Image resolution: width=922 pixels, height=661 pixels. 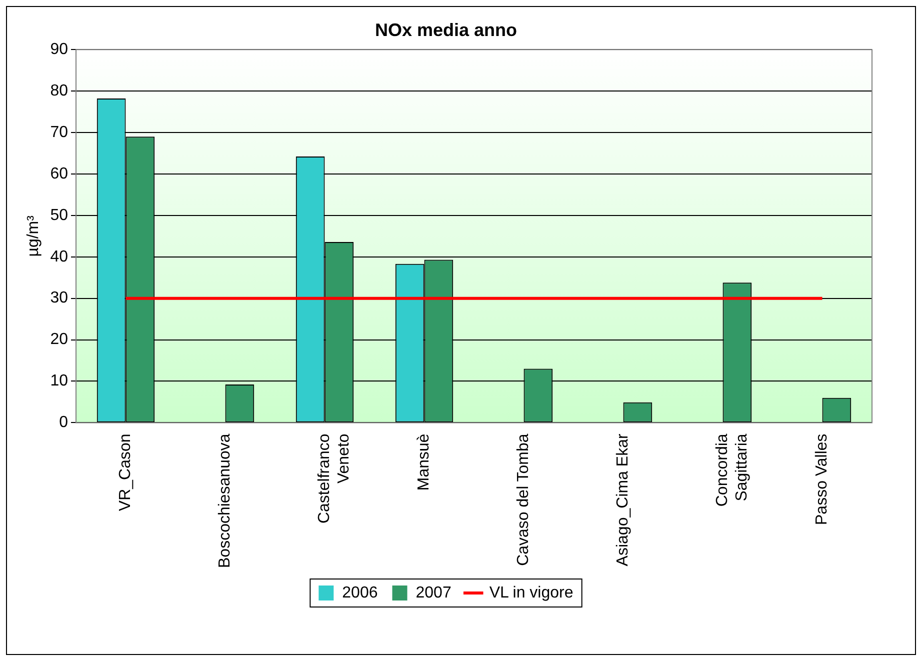 I want to click on x-tick-label: VR_Cason, so click(x=125, y=473).